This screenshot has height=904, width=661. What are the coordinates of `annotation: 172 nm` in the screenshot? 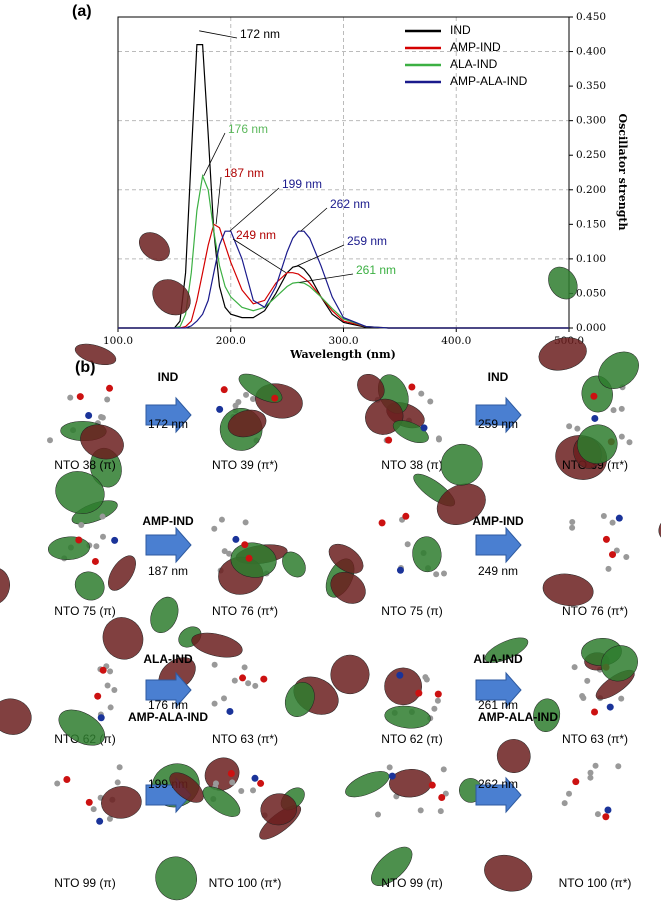 It's located at (260, 34).